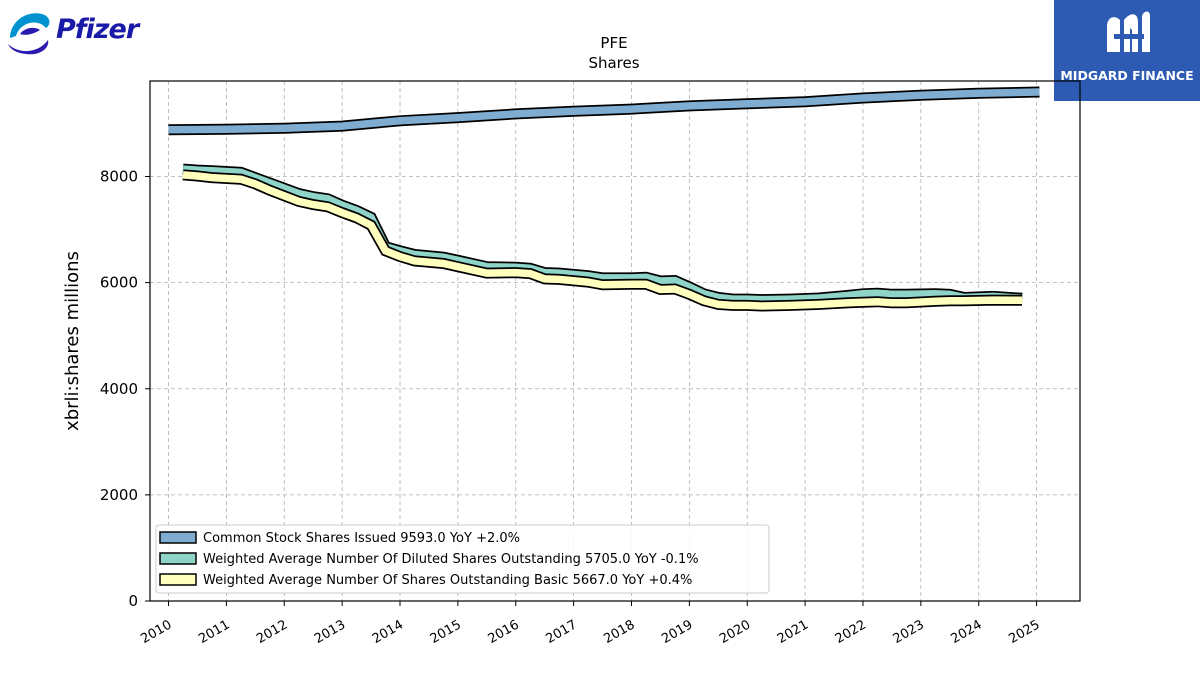 This screenshot has width=1200, height=675. Describe the element at coordinates (1127, 75) in the screenshot. I see `midgard-wordmark: MIDGARD FINANCE` at that location.